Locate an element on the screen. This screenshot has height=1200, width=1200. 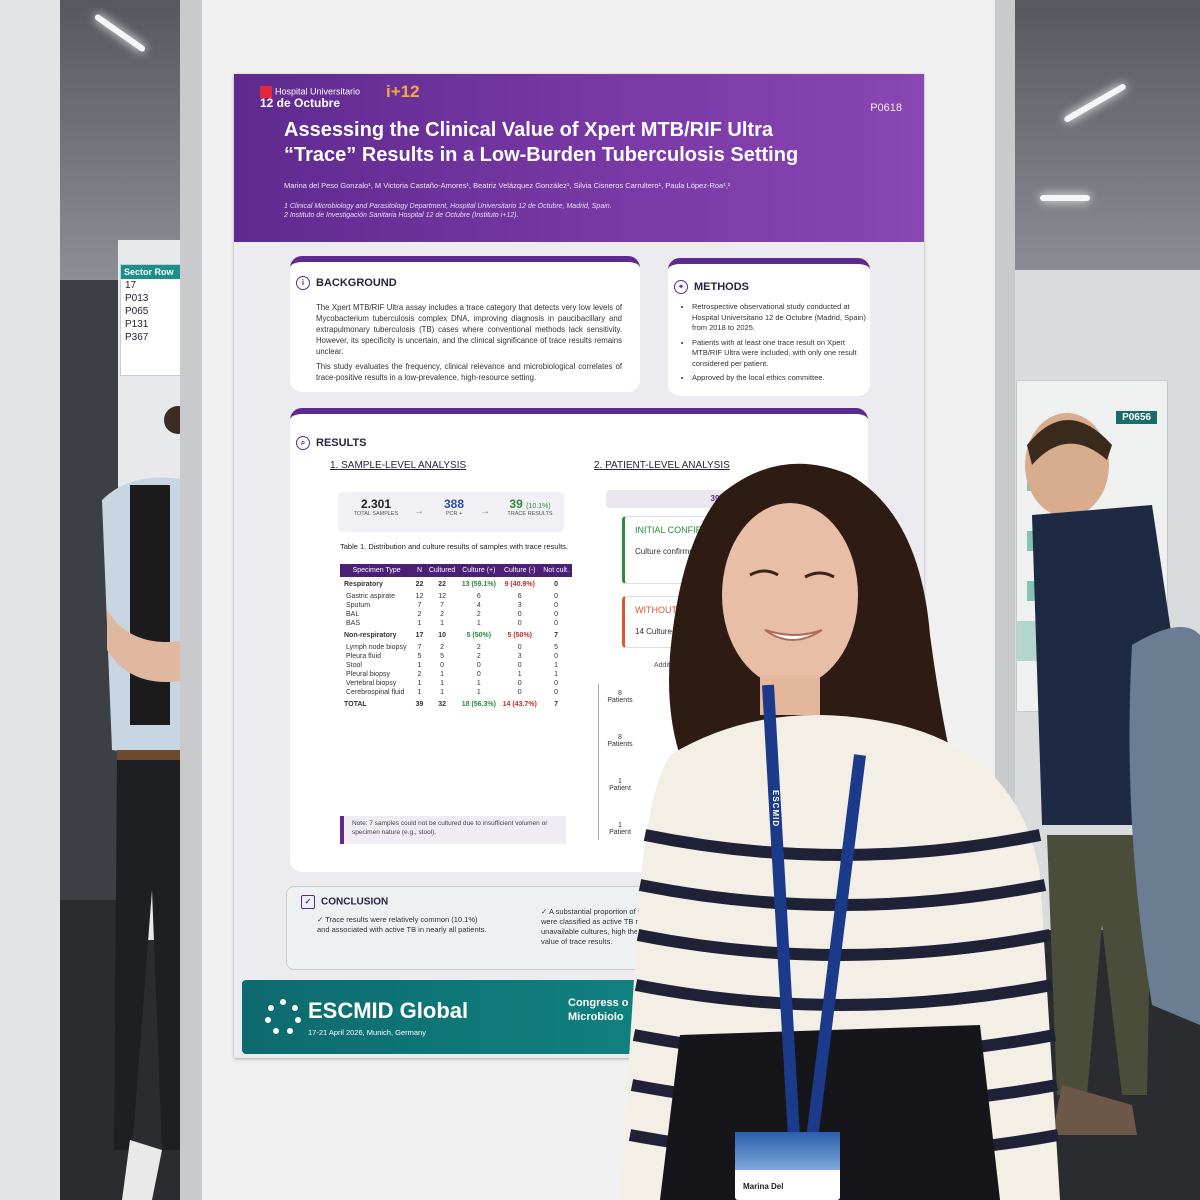
table-row: Sputum 7 7 4 3 0 is located at coordinates (456, 605).